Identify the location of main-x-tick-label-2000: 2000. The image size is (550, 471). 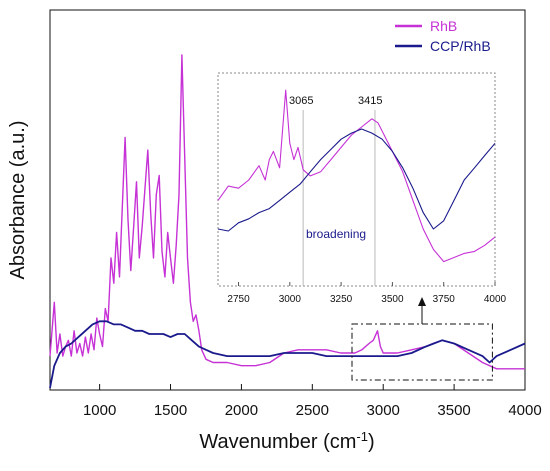
(241, 410).